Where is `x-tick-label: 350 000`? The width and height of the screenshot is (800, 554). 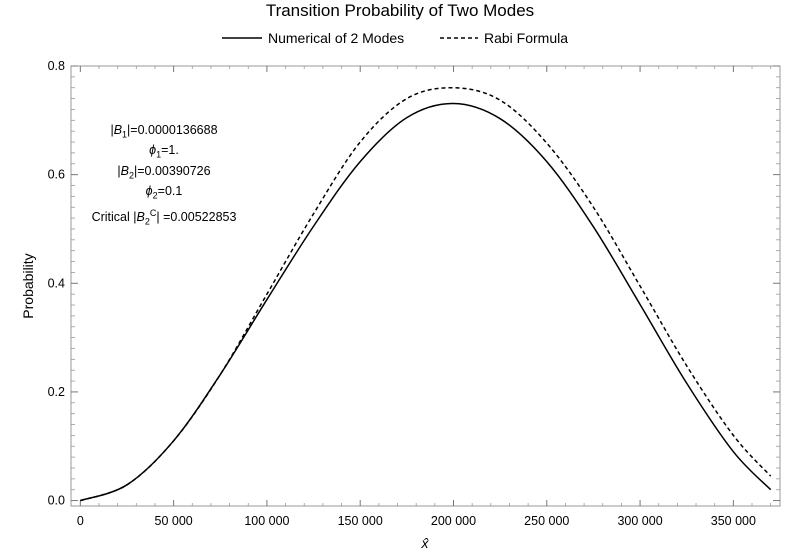
x-tick-label: 350 000 is located at coordinates (733, 521).